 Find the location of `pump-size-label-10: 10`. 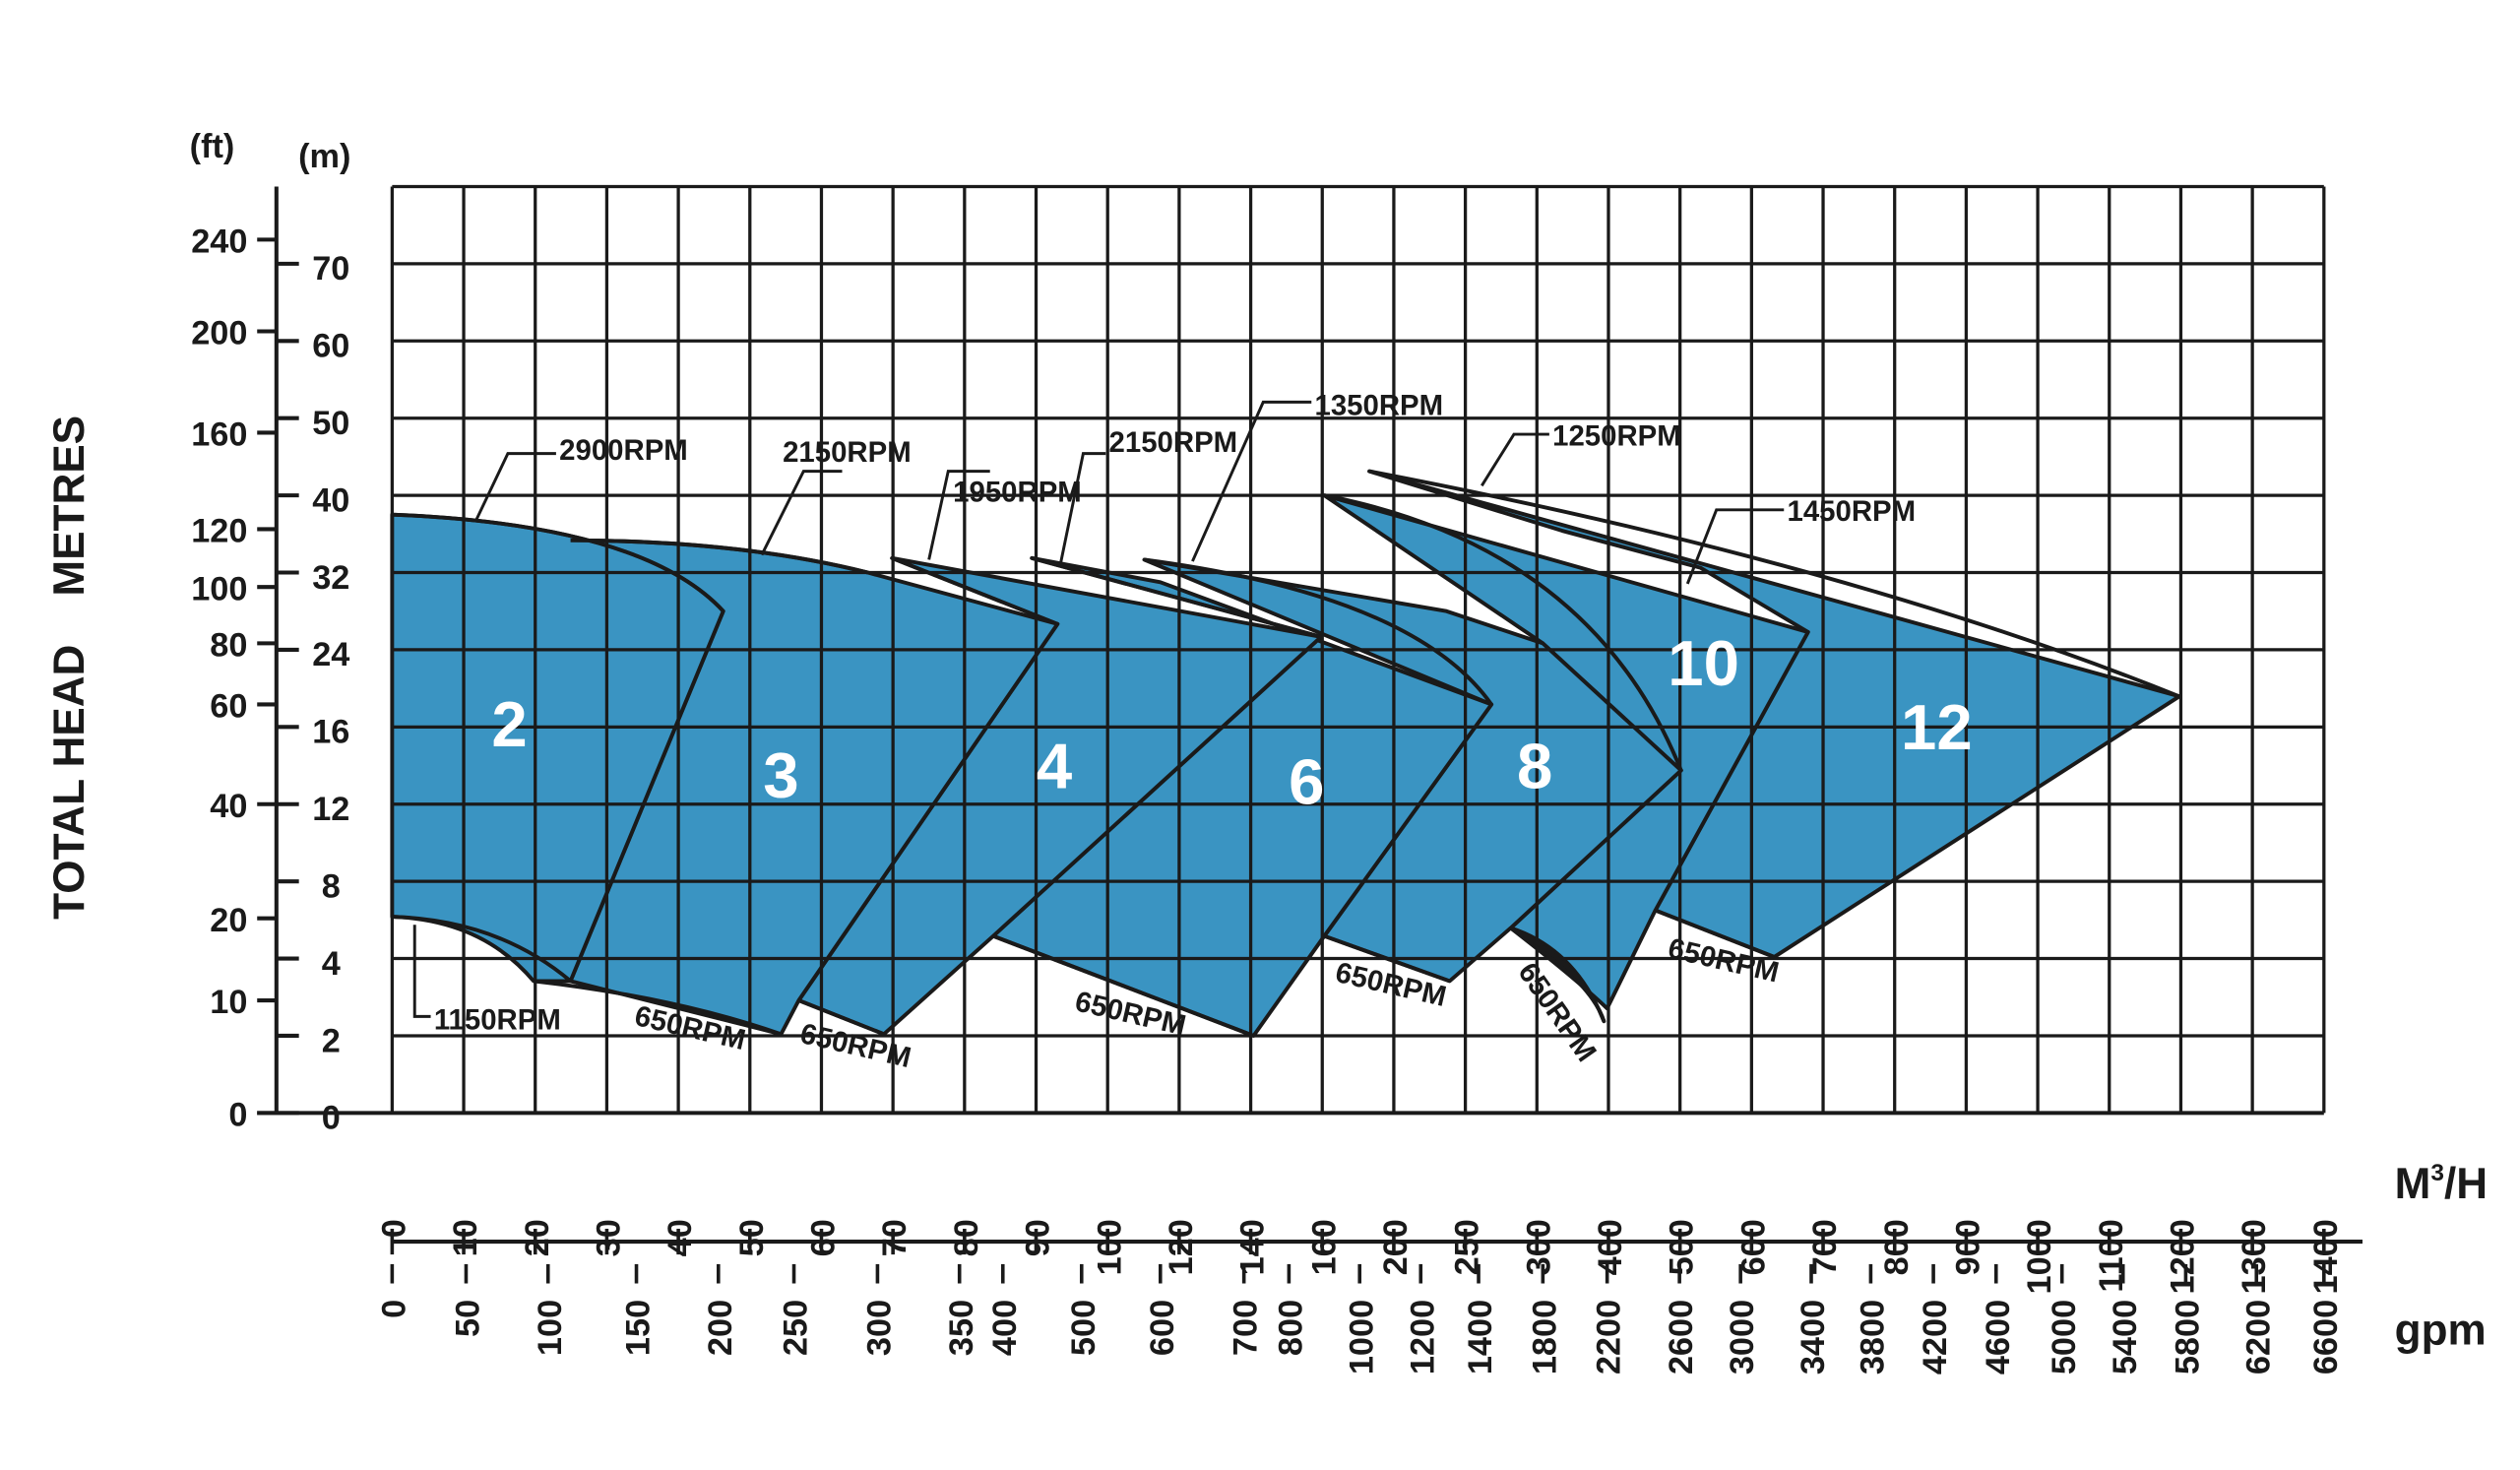

pump-size-label-10: 10 is located at coordinates (1703, 663).